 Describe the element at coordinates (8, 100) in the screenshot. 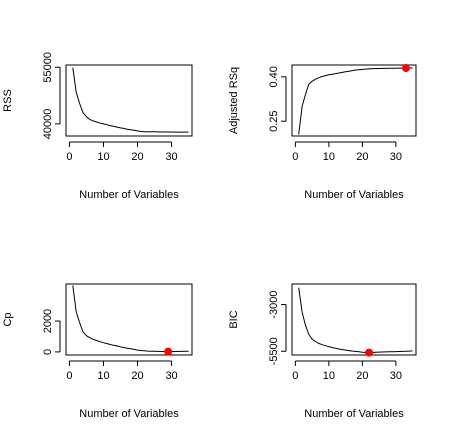

I see `y-axis-title: RSS` at that location.